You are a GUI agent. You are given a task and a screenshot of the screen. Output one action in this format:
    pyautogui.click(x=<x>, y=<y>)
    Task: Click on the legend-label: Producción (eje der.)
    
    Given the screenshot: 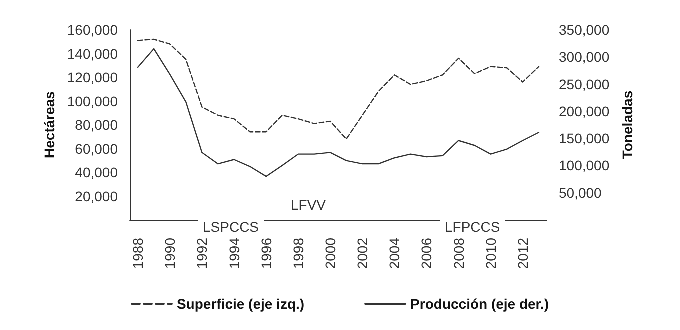 What is the action you would take?
    pyautogui.click(x=480, y=304)
    